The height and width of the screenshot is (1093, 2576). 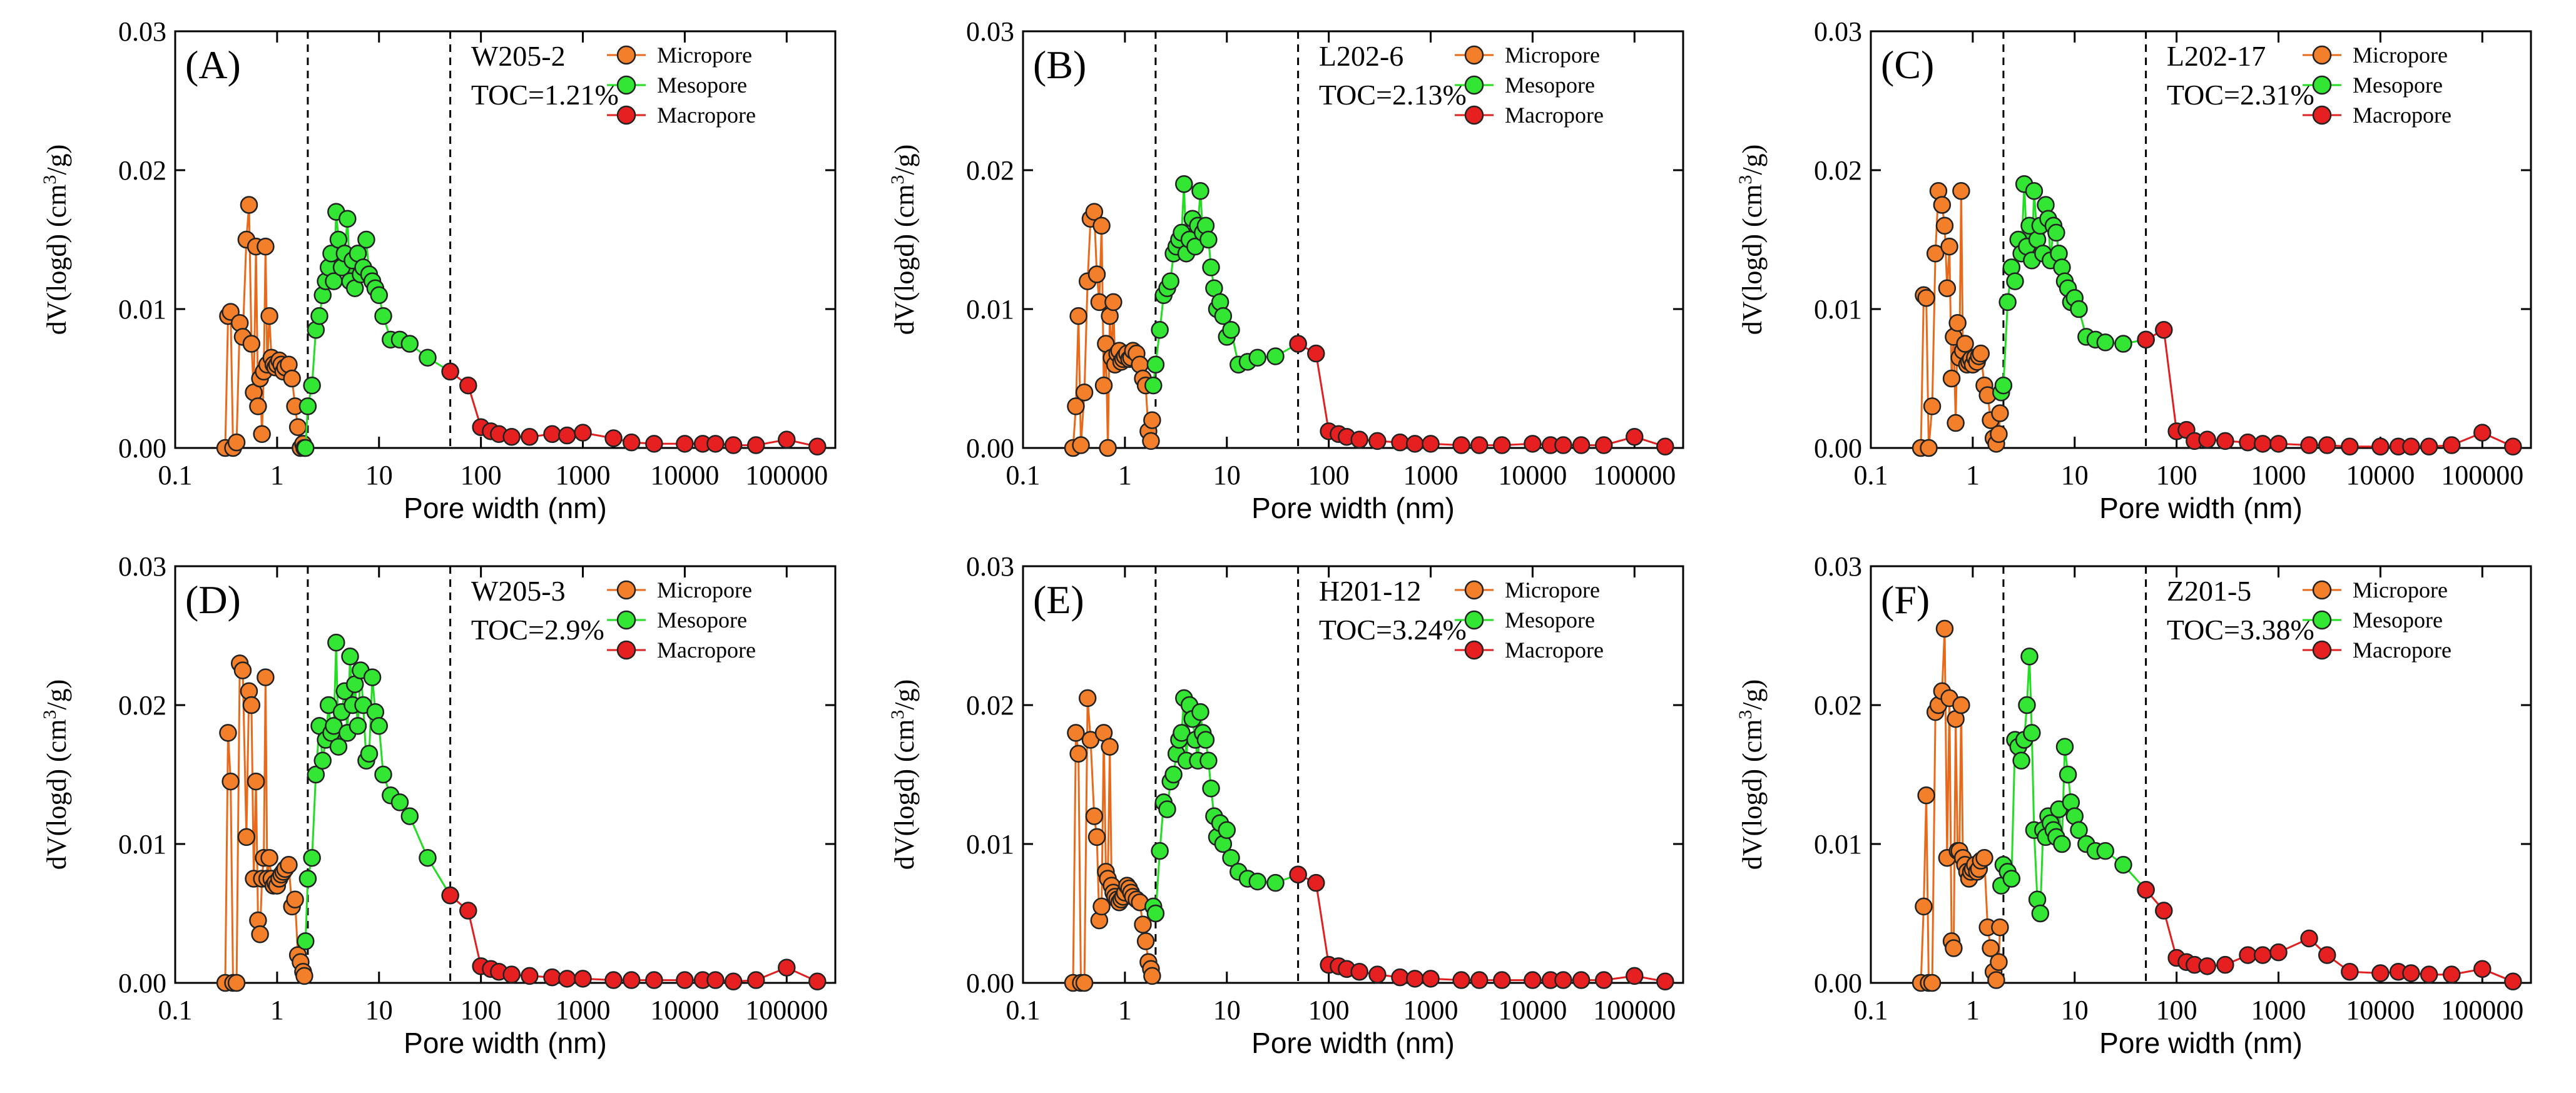 What do you see at coordinates (213, 65) in the screenshot?
I see `panel-letter: (A)` at bounding box center [213, 65].